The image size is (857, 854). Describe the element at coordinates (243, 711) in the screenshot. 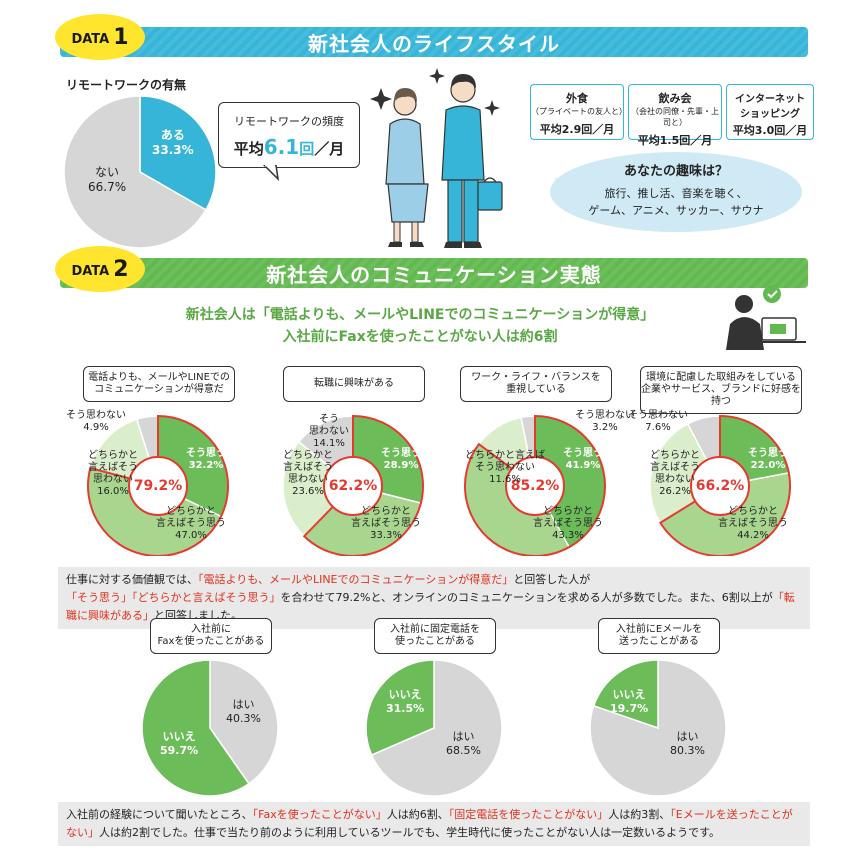

I see `label-yes: はい 40.3%` at that location.